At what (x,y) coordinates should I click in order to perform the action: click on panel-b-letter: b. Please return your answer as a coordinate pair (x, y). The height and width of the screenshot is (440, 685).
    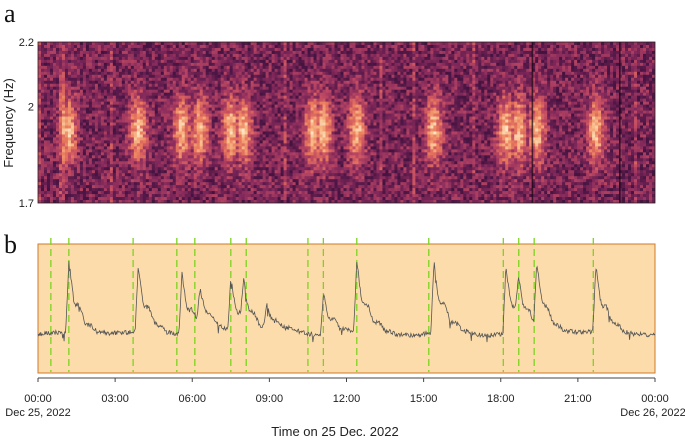
    Looking at the image, I should click on (10, 244).